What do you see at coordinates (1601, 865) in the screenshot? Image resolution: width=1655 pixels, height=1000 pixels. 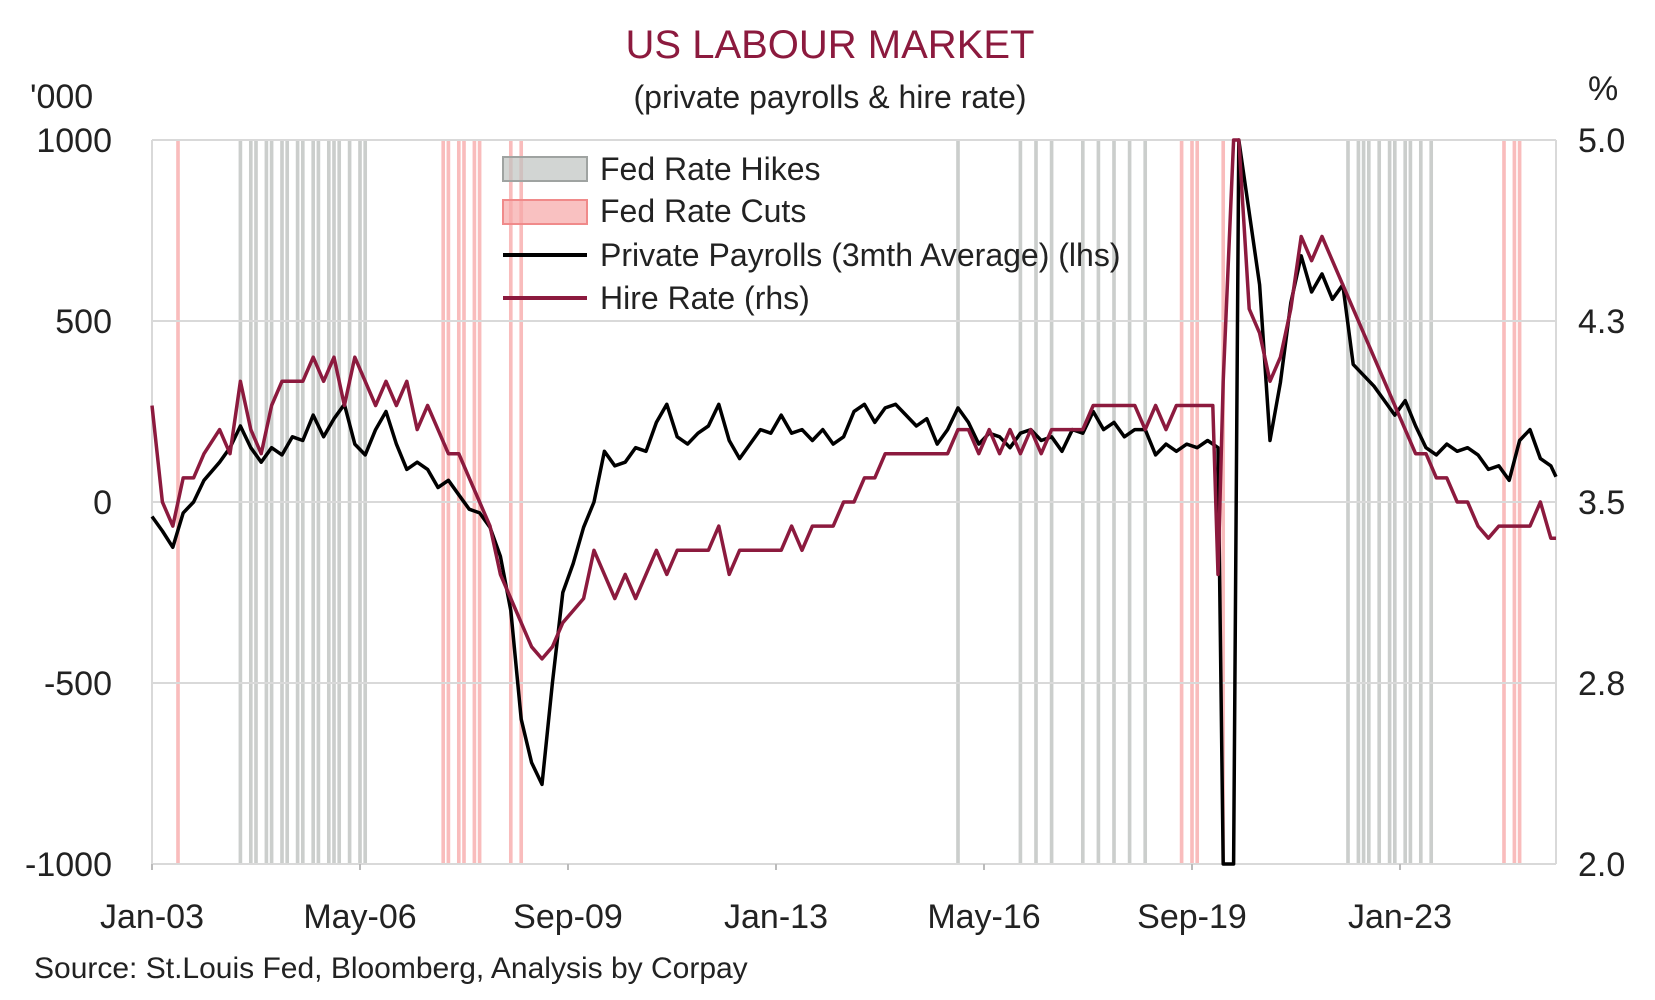 I see `right-tick-4: 2.0` at bounding box center [1601, 865].